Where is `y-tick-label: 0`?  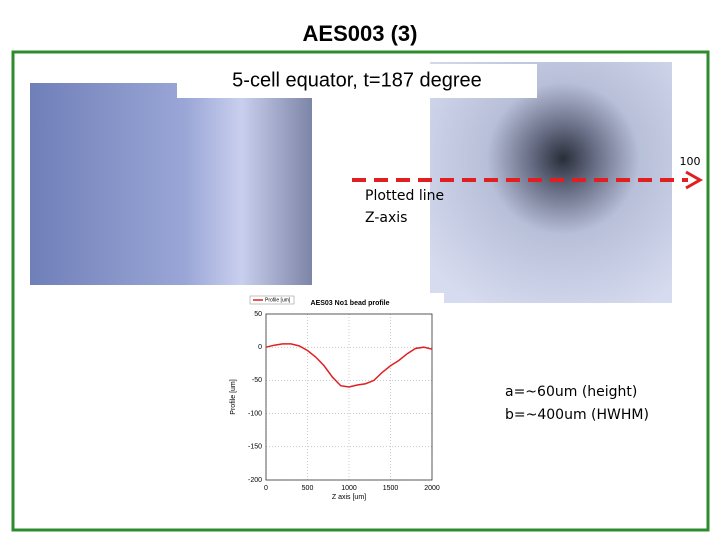 y-tick-label: 0 is located at coordinates (260, 347).